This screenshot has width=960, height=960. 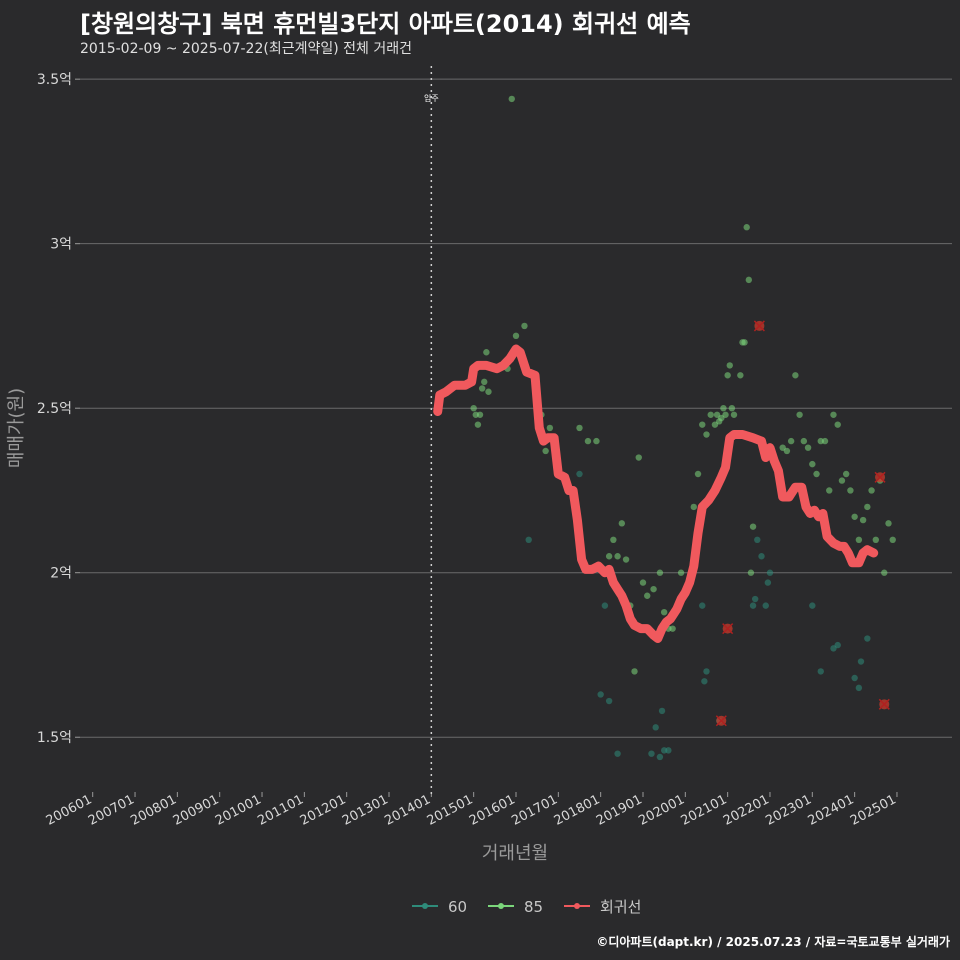 What do you see at coordinates (111, 810) in the screenshot?
I see `x-tick-label: 200701` at bounding box center [111, 810].